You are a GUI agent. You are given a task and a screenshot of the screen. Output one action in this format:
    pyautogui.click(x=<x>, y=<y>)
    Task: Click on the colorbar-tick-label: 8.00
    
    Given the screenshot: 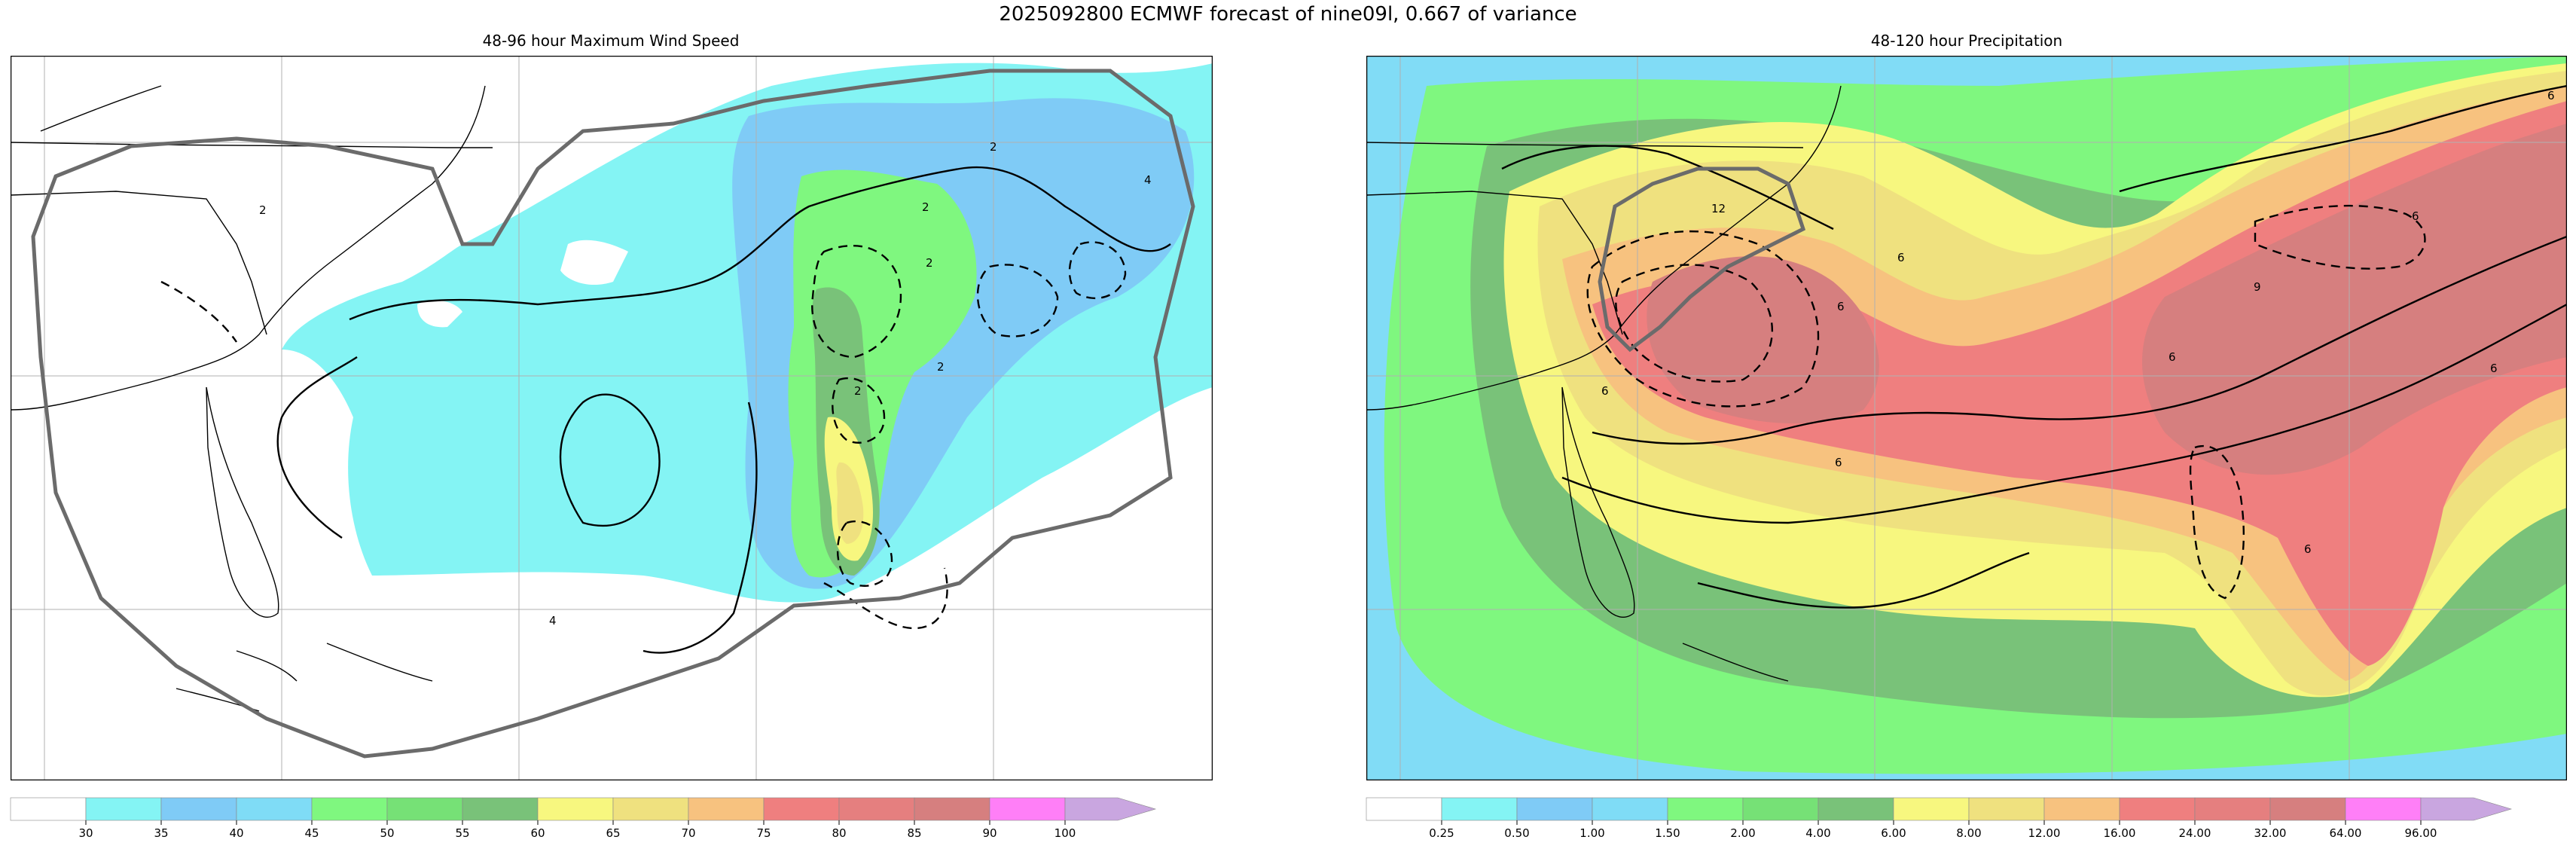 What is the action you would take?
    pyautogui.click(x=1969, y=833)
    